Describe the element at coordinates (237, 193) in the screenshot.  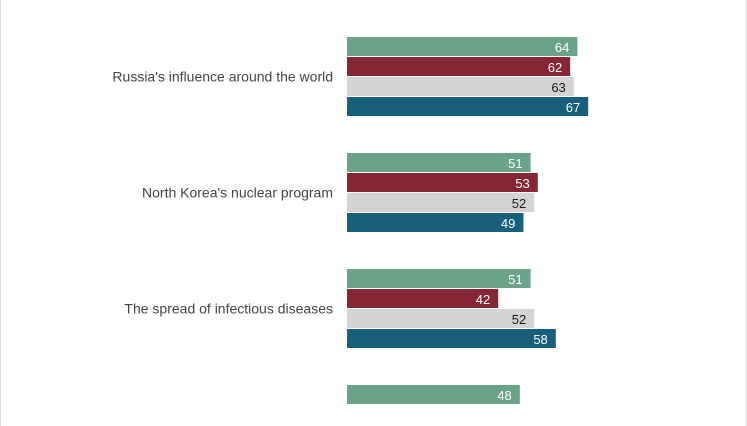
I see `category-label: North Korea's nuclear program` at that location.